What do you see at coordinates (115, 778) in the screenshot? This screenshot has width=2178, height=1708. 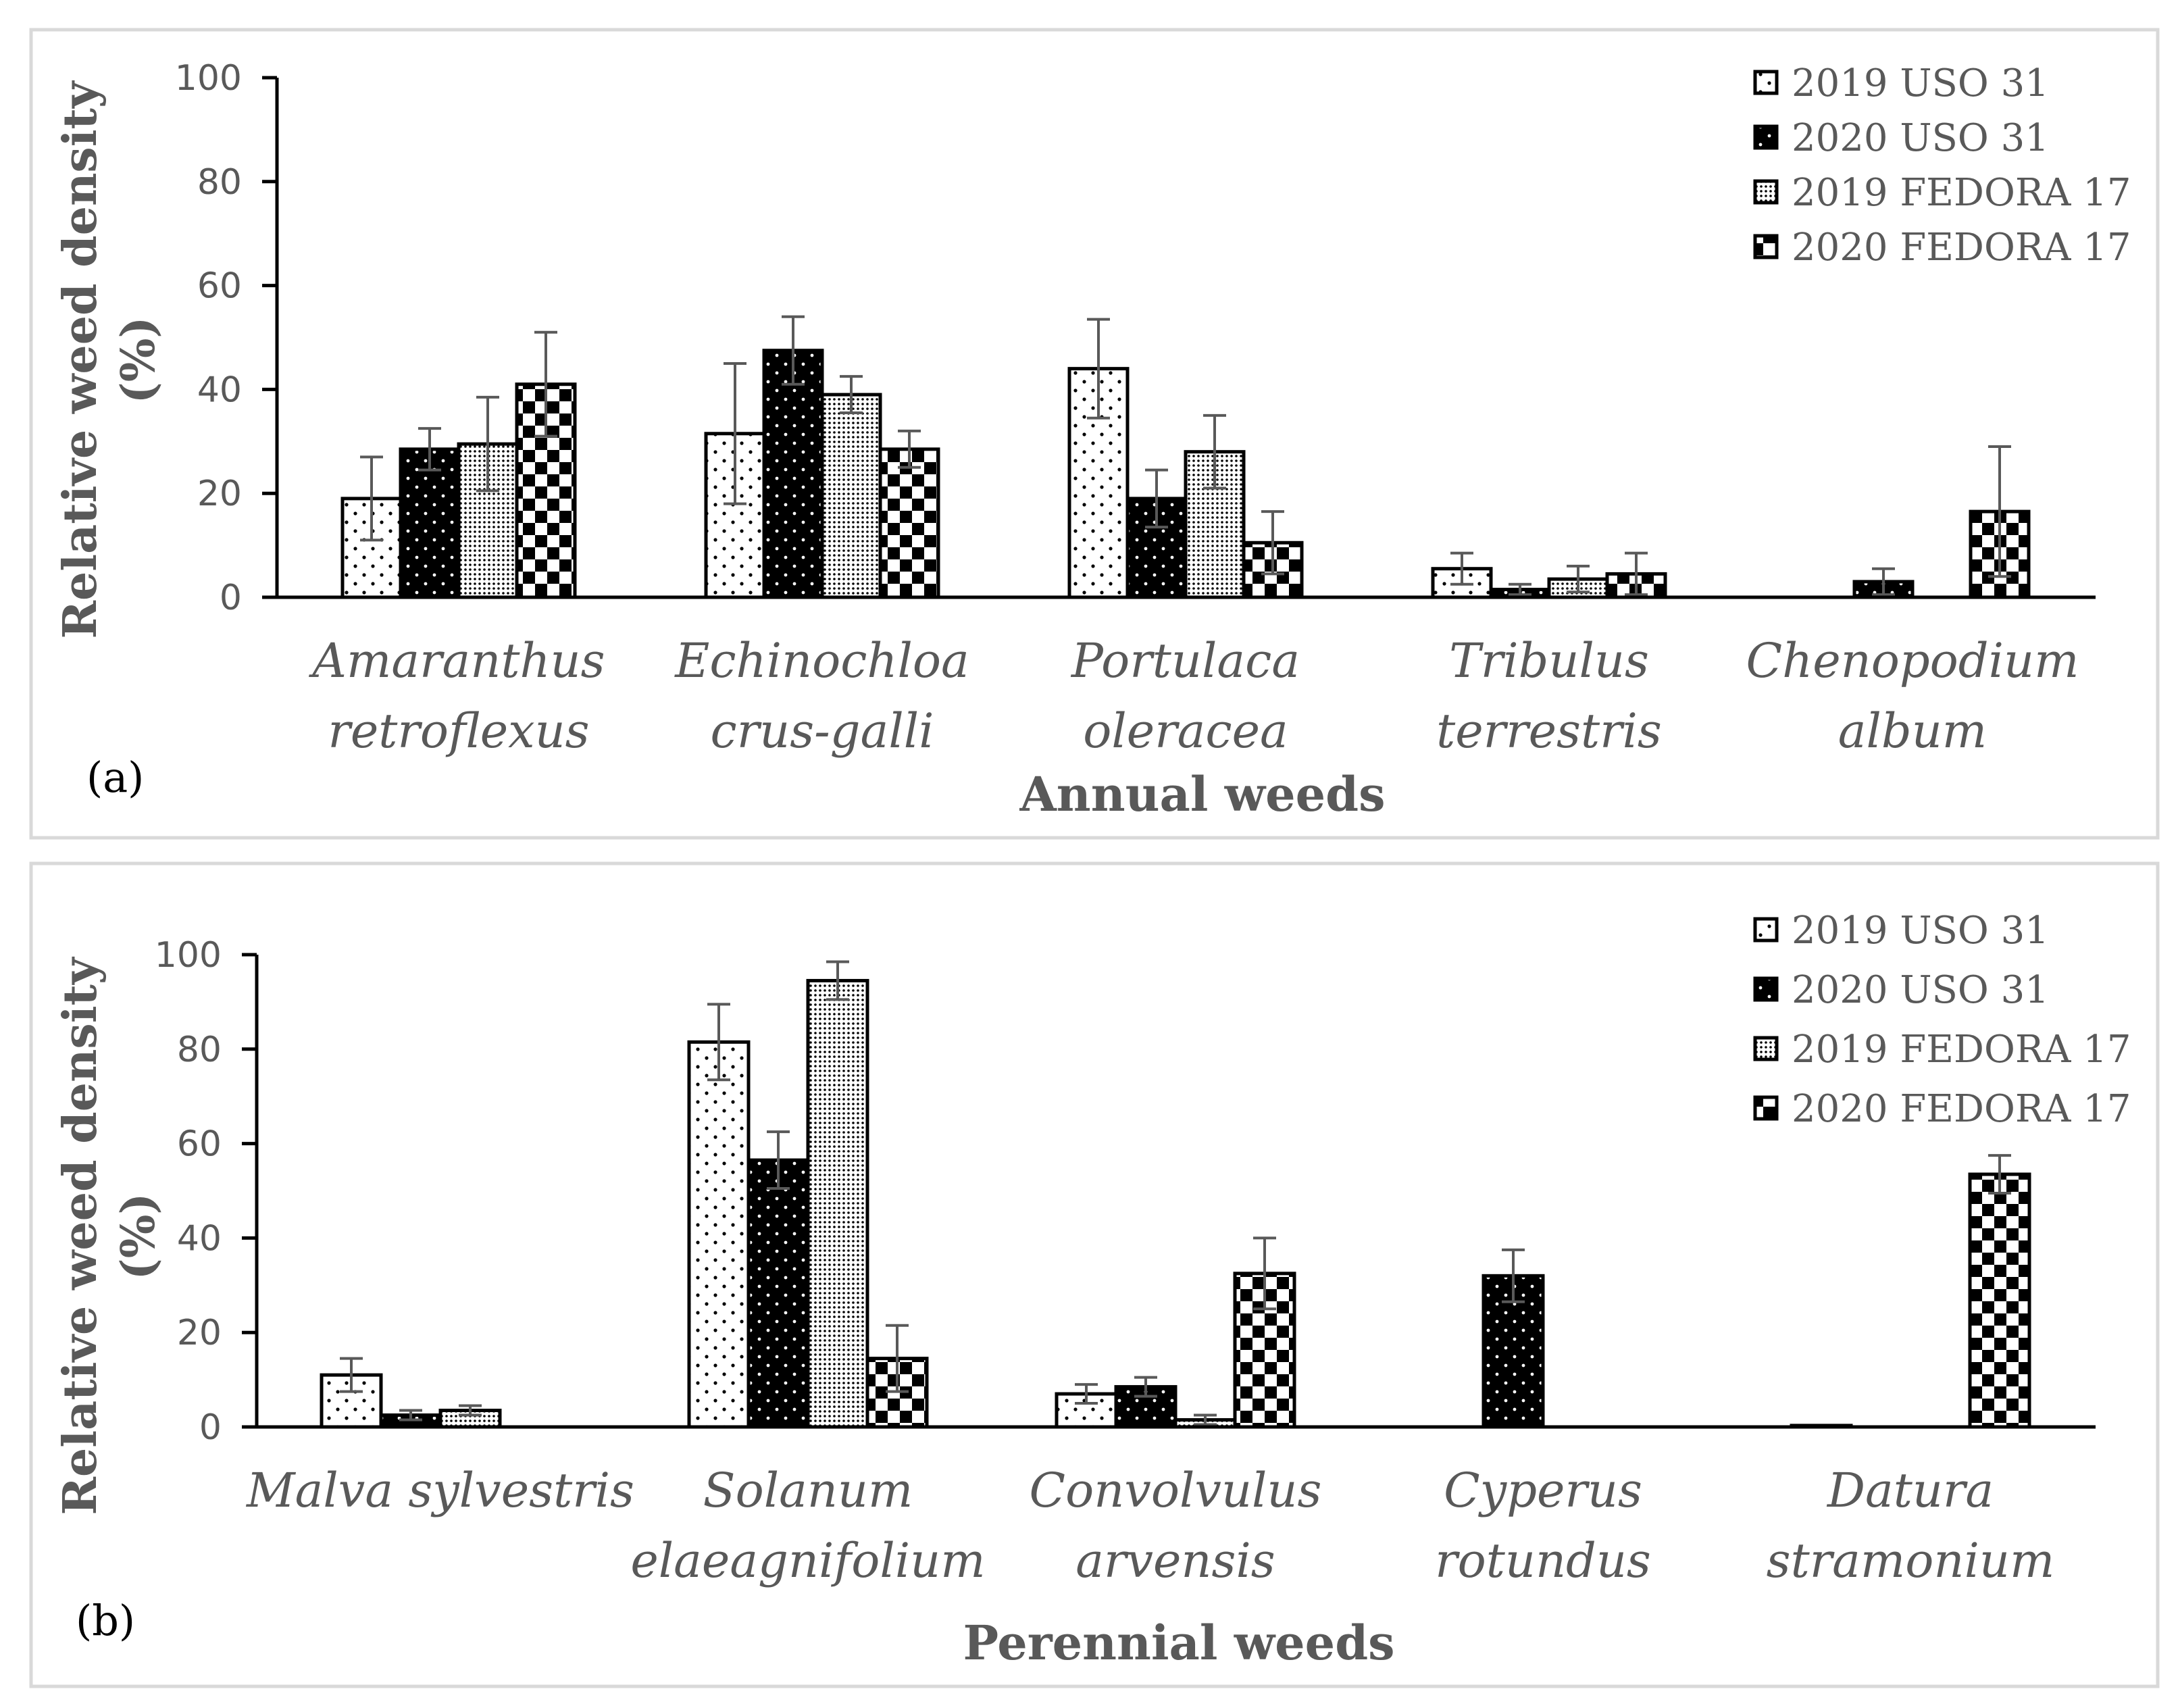 I see `chart-a-panel-label: (a)` at bounding box center [115, 778].